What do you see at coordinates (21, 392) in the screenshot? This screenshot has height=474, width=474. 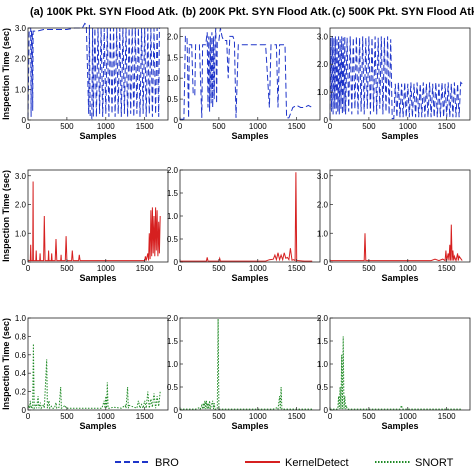 I see `y-tick-label: 0.2` at bounding box center [21, 392].